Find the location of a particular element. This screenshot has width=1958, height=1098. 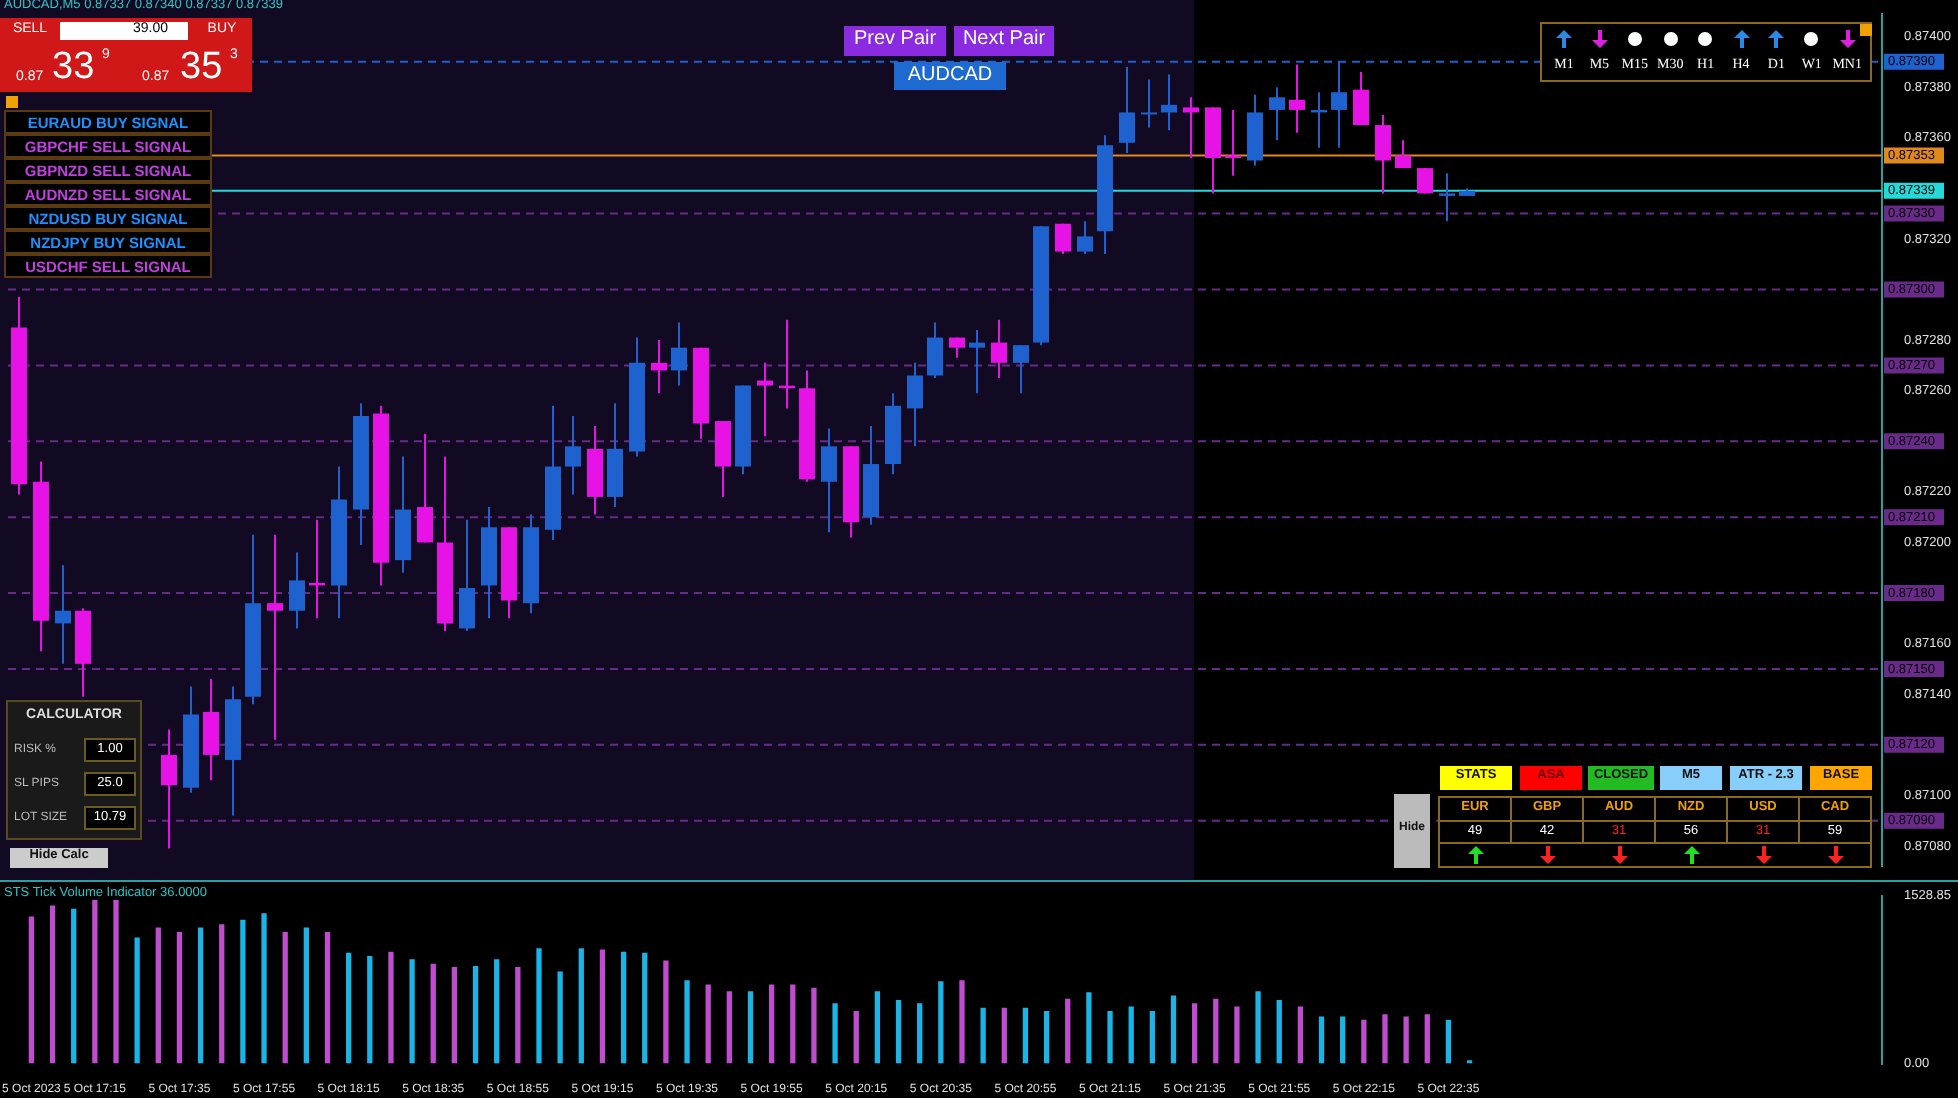

annotation: Prev Pair is located at coordinates (895, 39).